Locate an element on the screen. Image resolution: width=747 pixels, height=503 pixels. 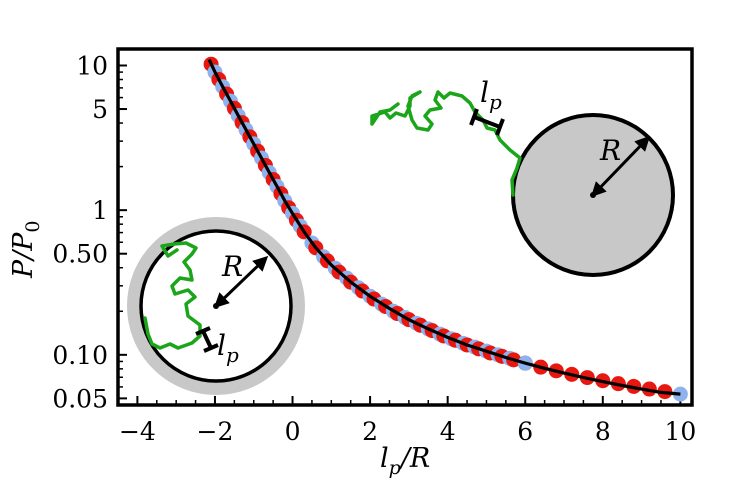
inner-radius-arrow is located at coordinates (241, 282).